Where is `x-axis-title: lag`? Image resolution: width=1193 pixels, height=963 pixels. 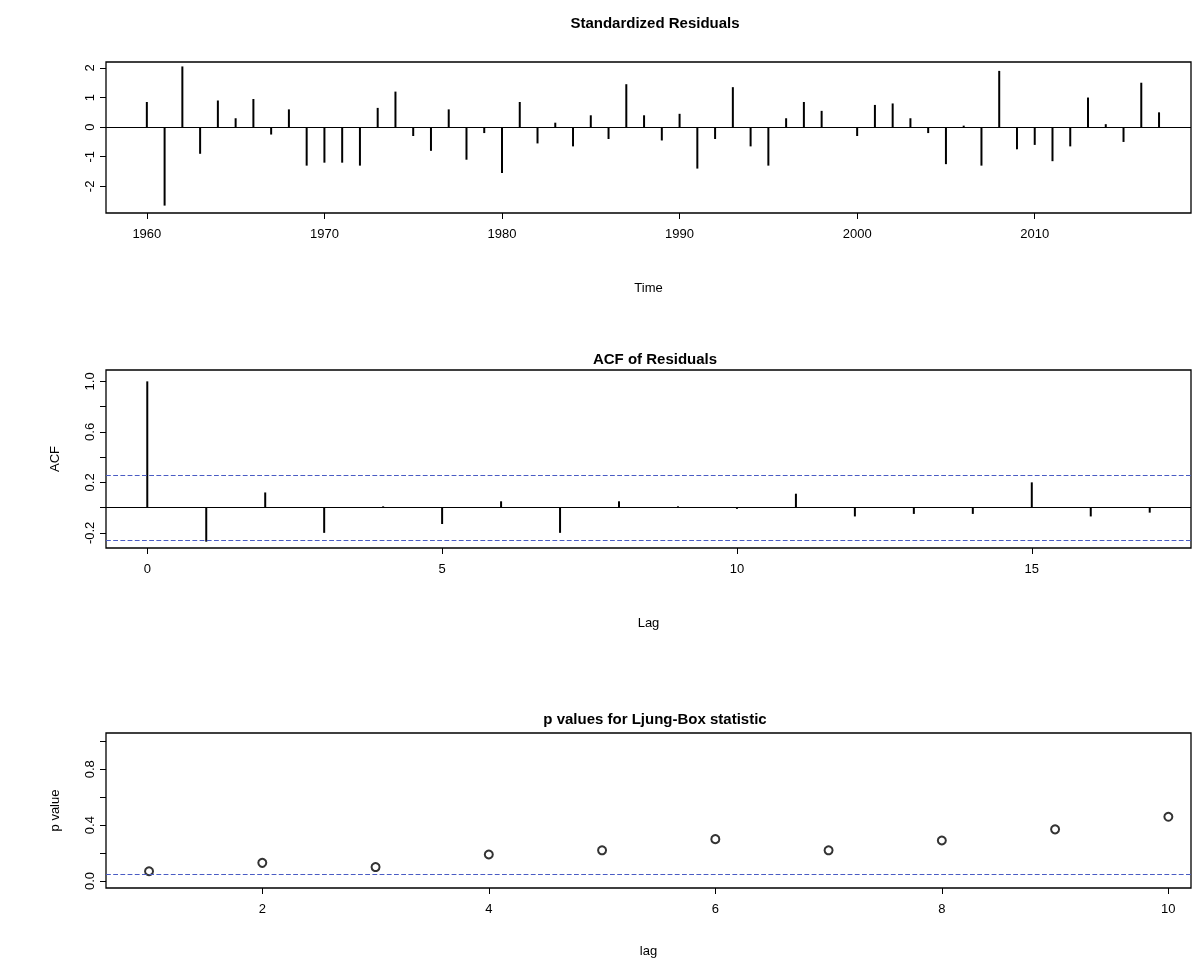 x-axis-title: lag is located at coordinates (648, 950).